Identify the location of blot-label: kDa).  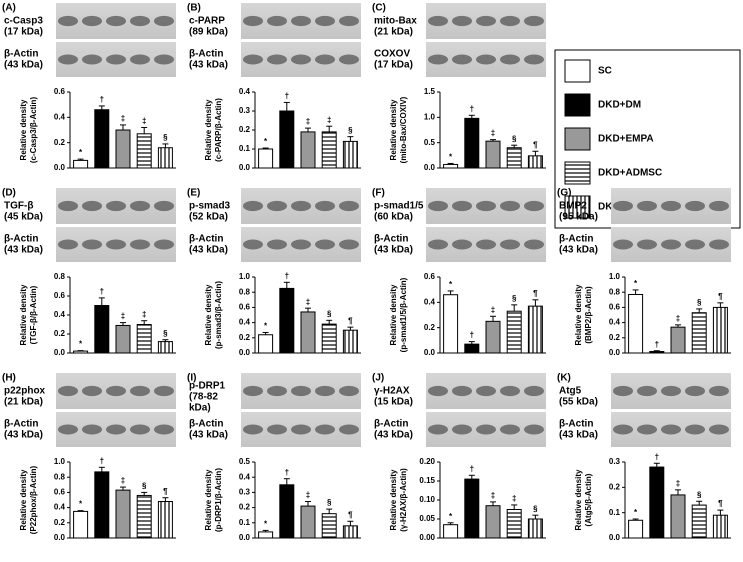
(200, 408).